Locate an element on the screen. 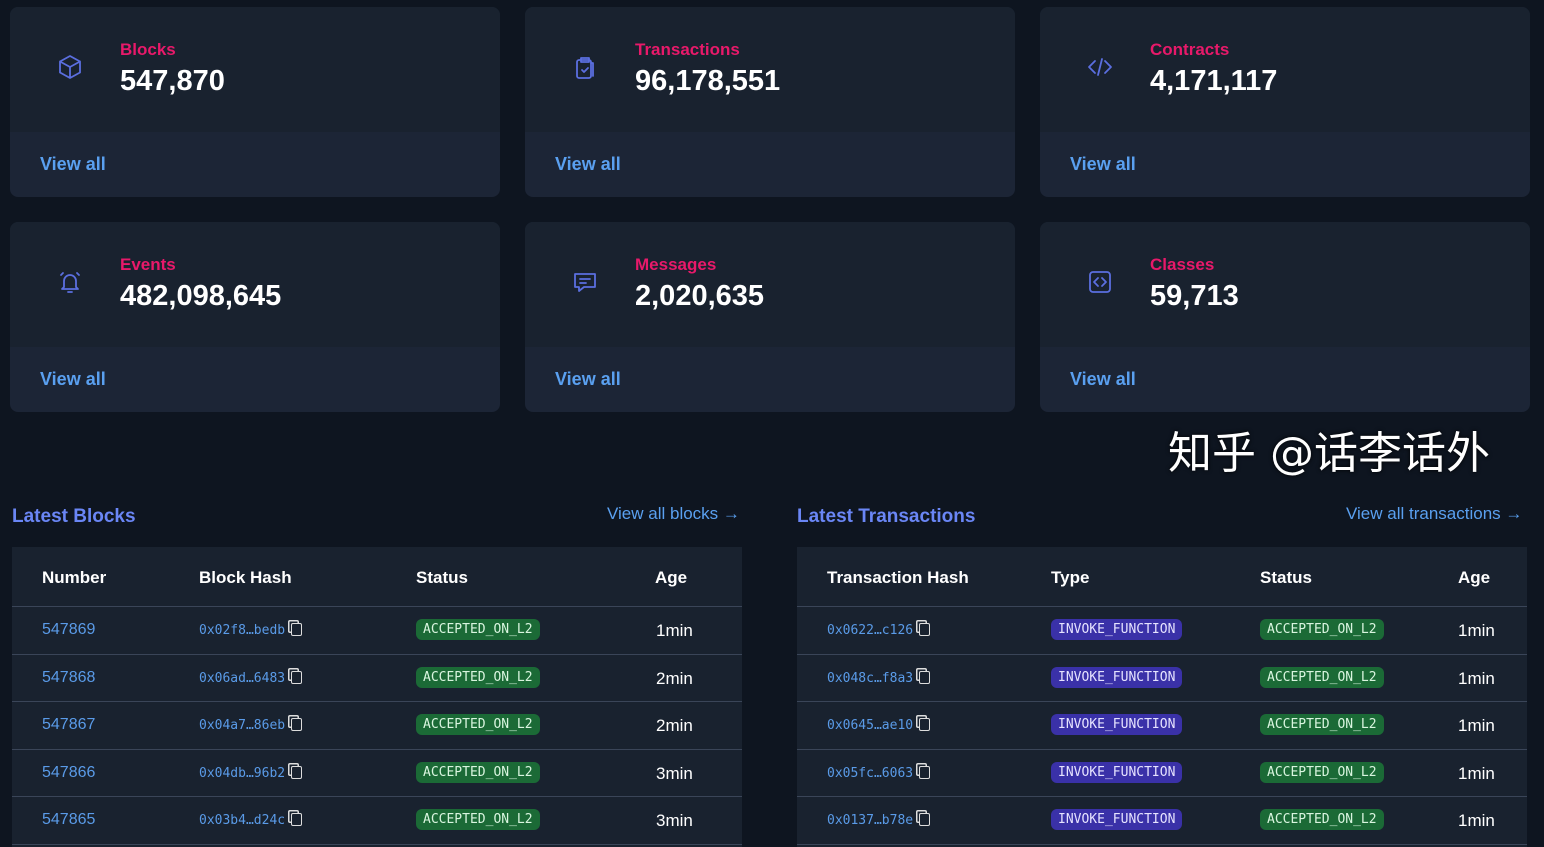 The height and width of the screenshot is (847, 1544). block-number-link: 547867 is located at coordinates (69, 724).